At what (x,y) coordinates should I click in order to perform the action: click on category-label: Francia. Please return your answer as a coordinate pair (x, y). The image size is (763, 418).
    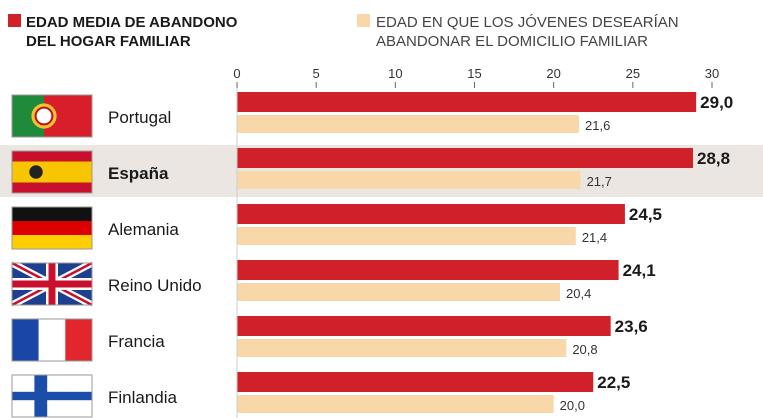
    Looking at the image, I should click on (136, 341).